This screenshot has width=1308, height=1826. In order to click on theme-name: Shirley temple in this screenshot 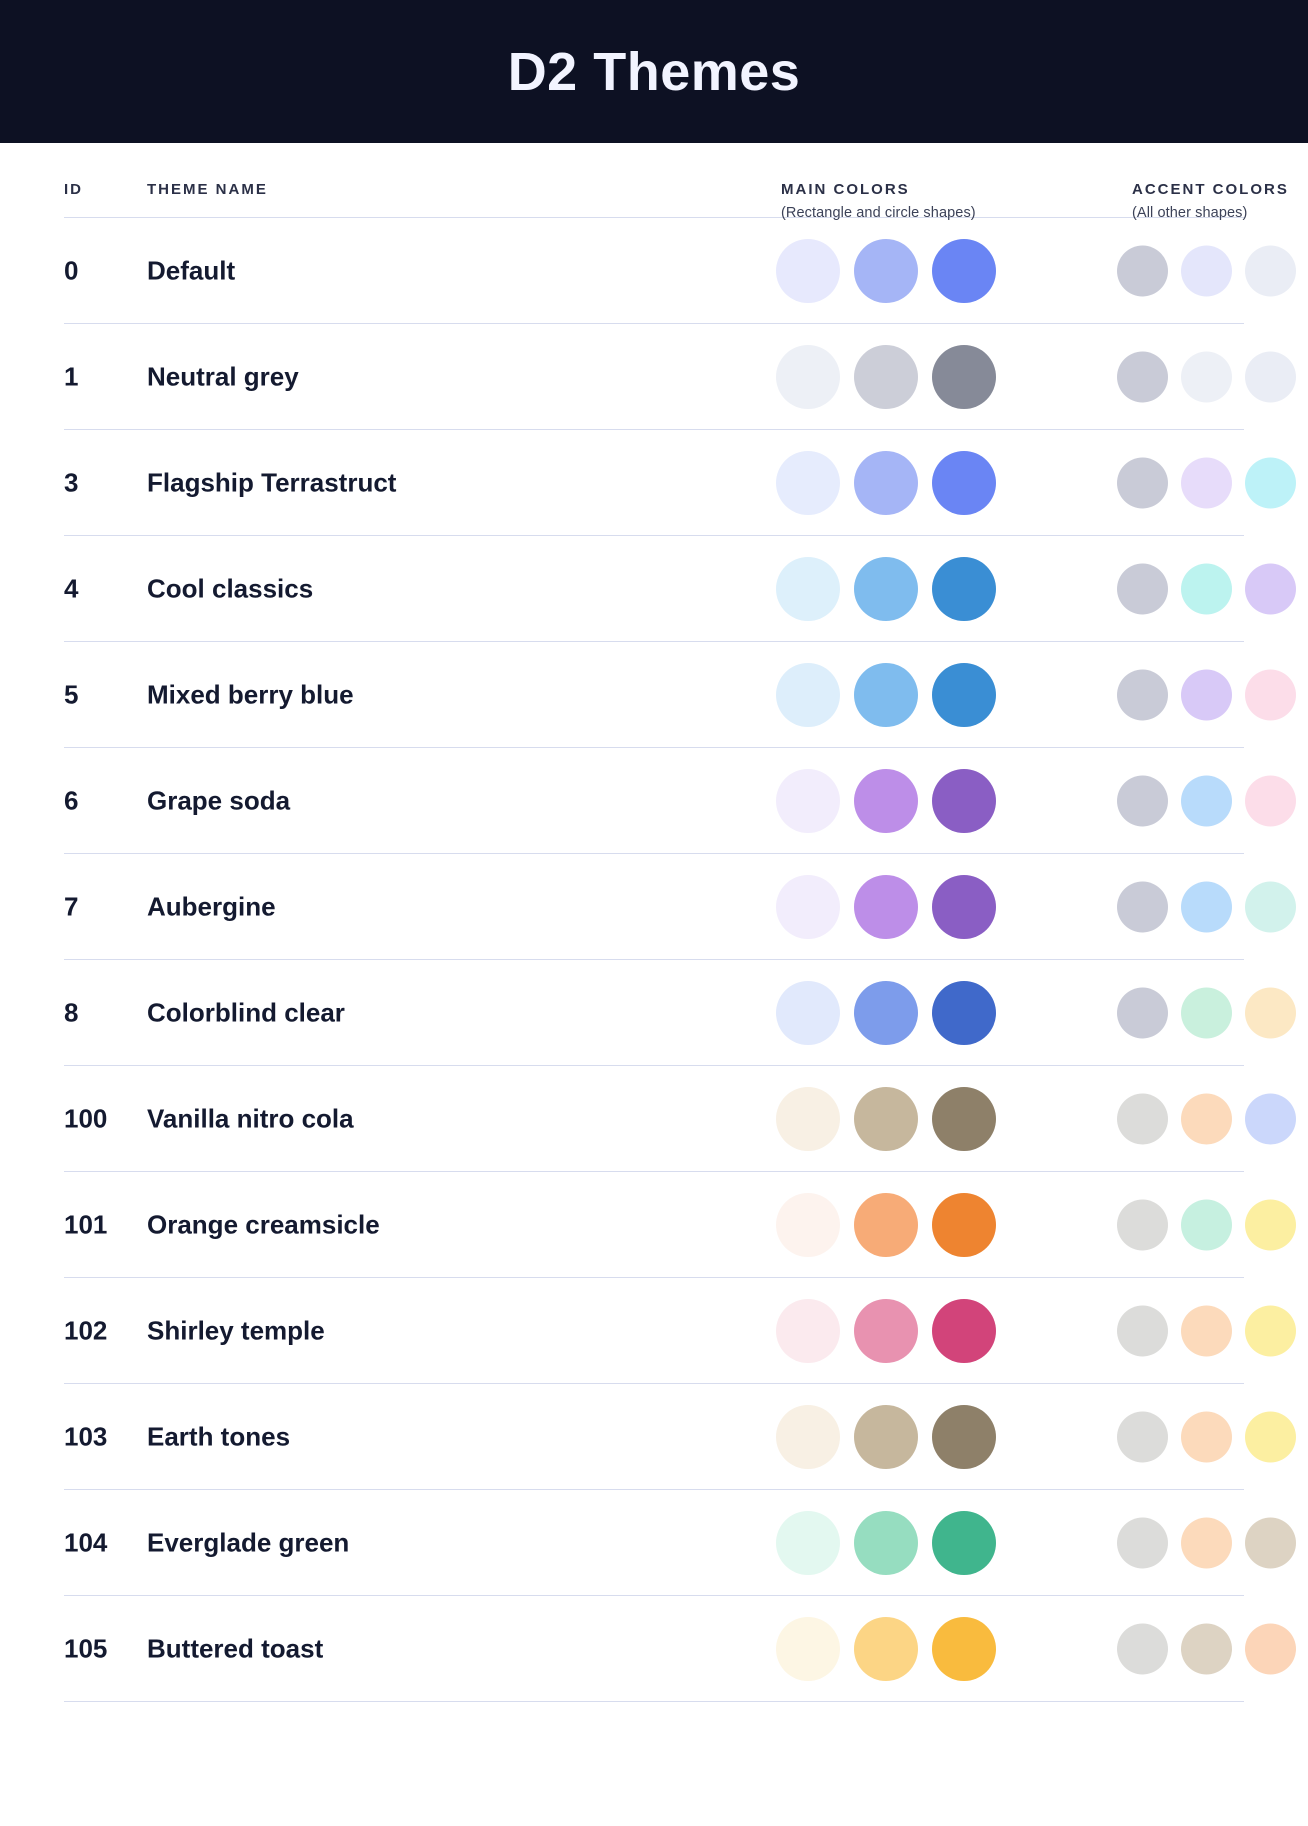, I will do `click(236, 1330)`.